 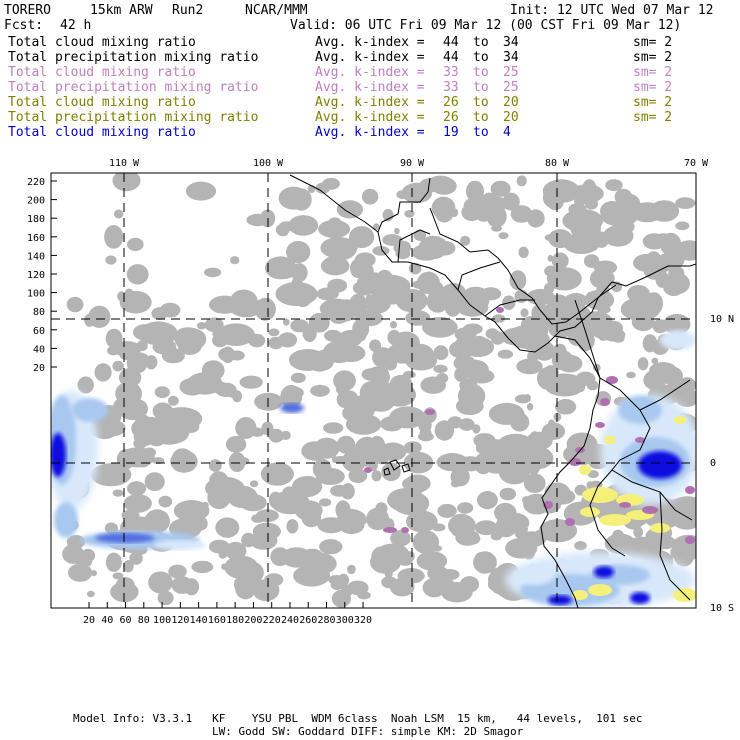 I want to click on init-time: Init: 12 UTC Wed 07 Mar 12, so click(x=612, y=10).